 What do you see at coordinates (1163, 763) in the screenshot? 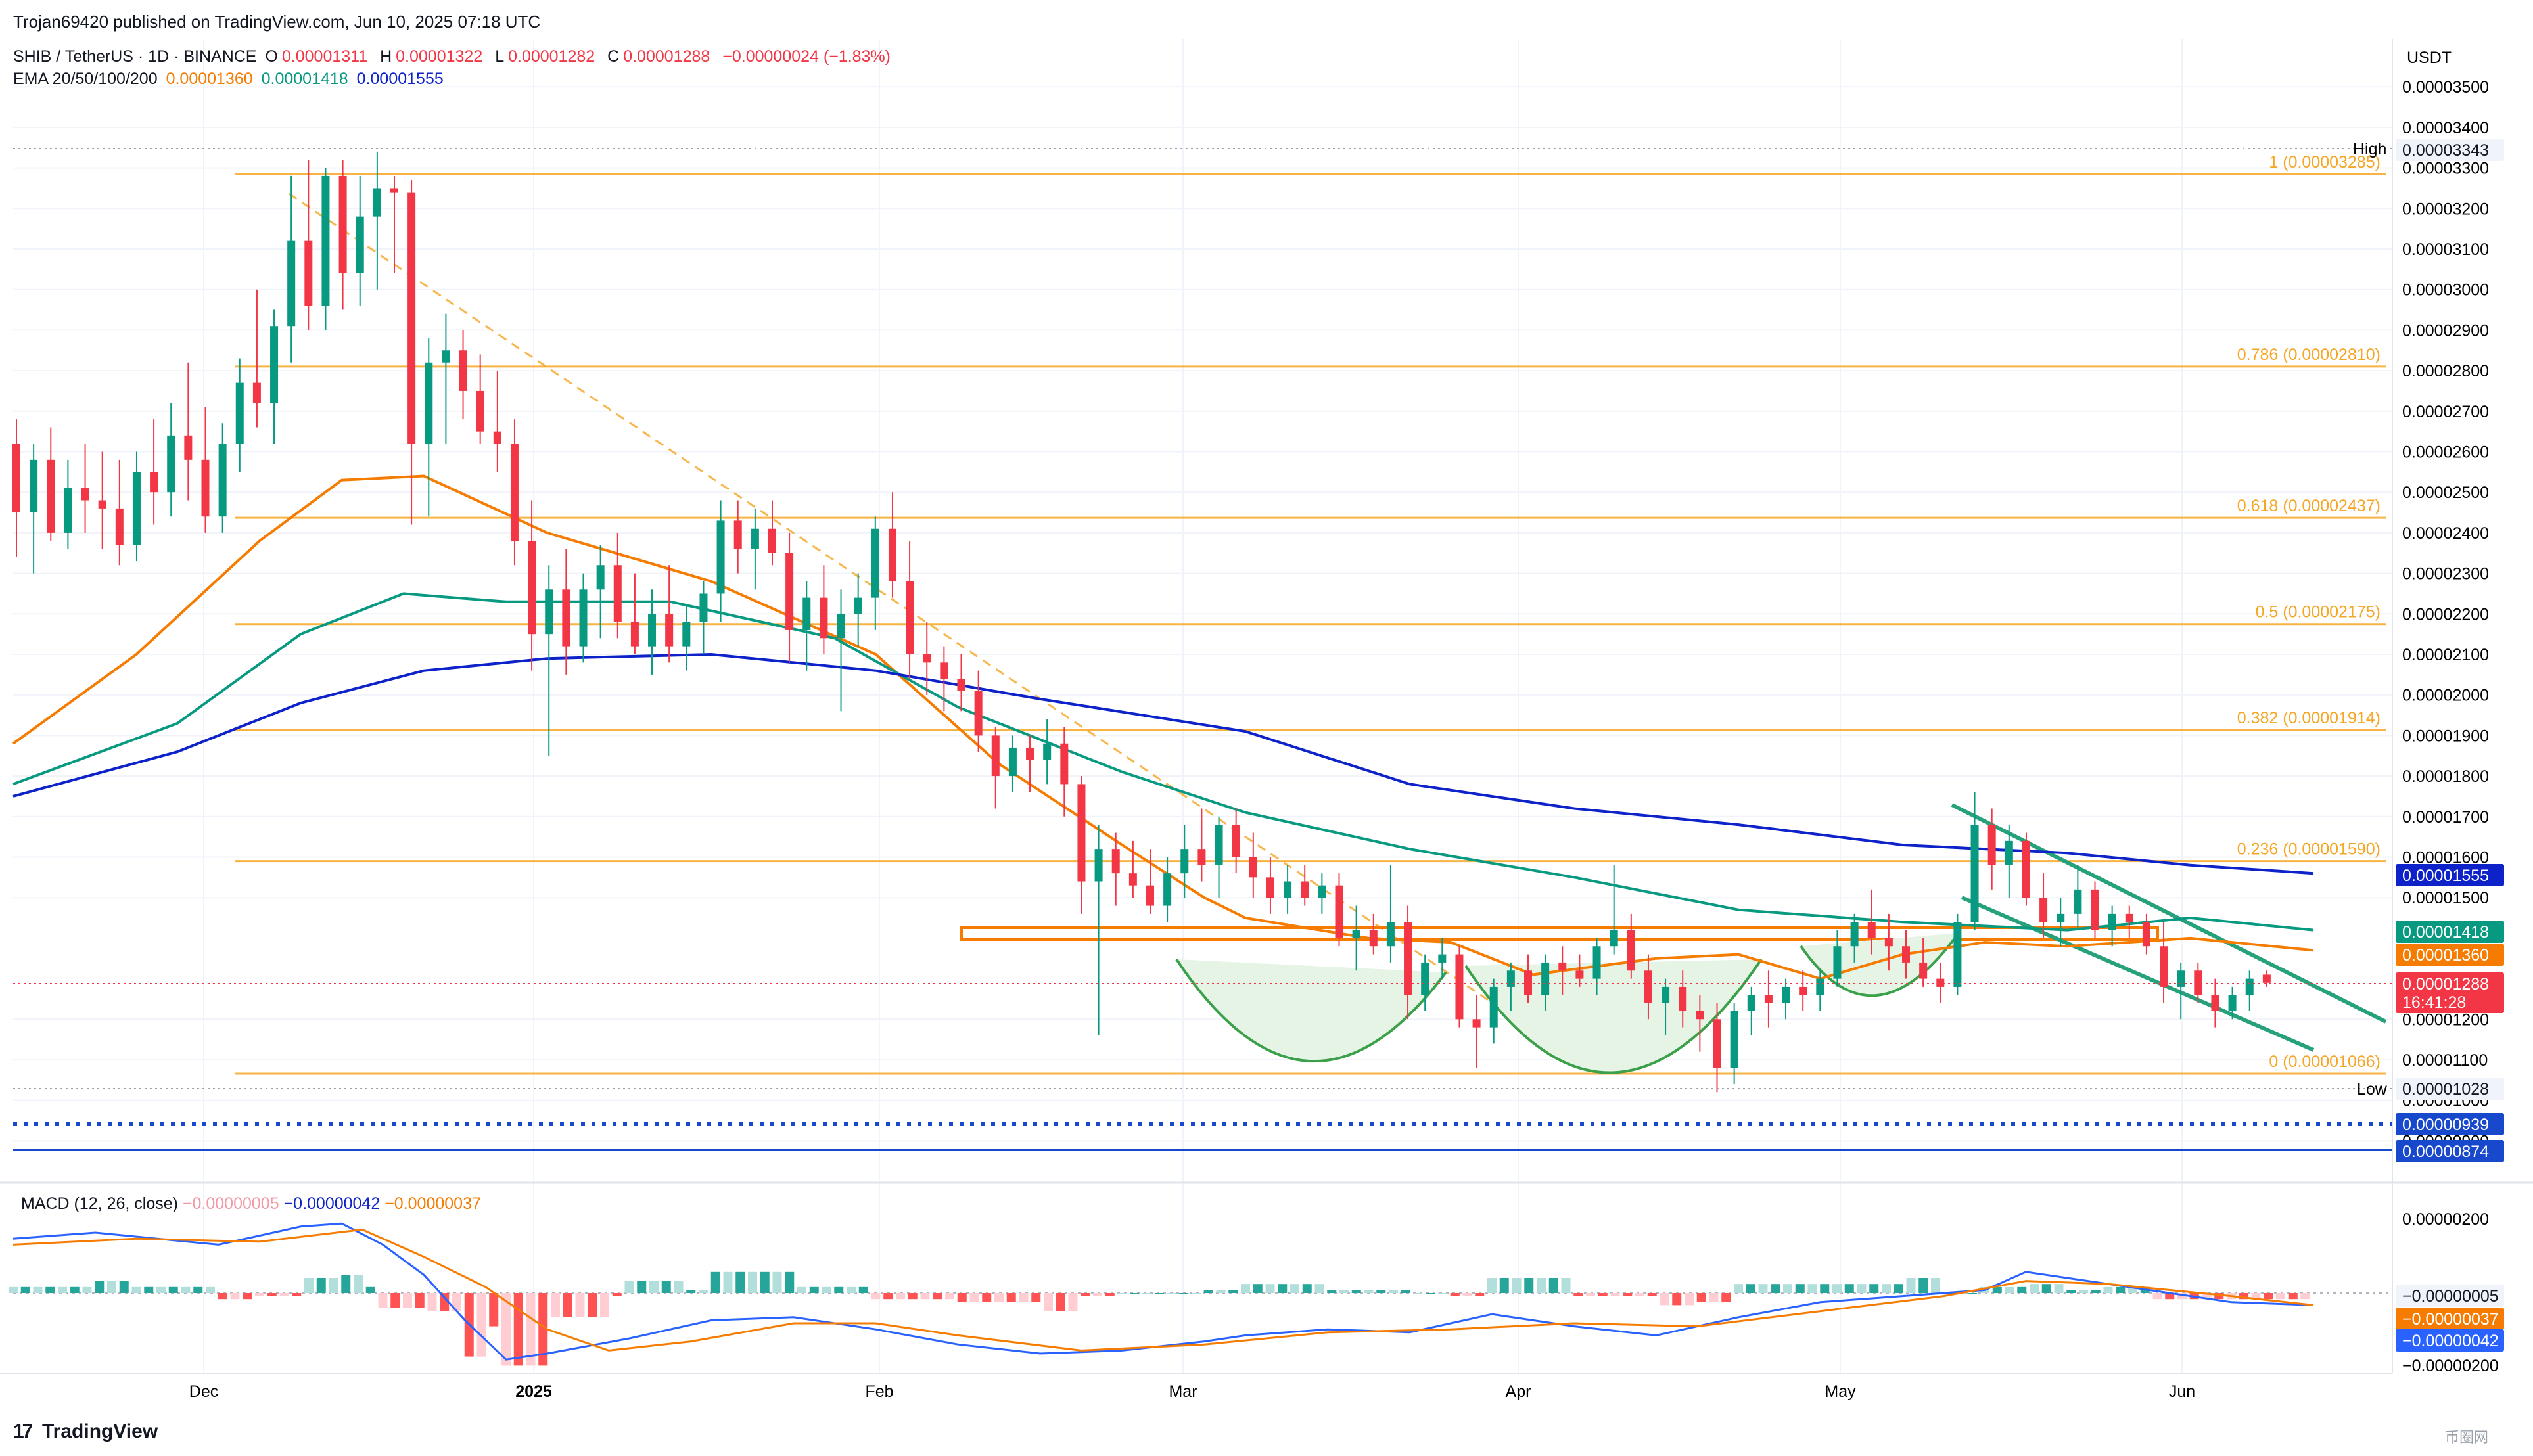
I see `ema100-line` at bounding box center [1163, 763].